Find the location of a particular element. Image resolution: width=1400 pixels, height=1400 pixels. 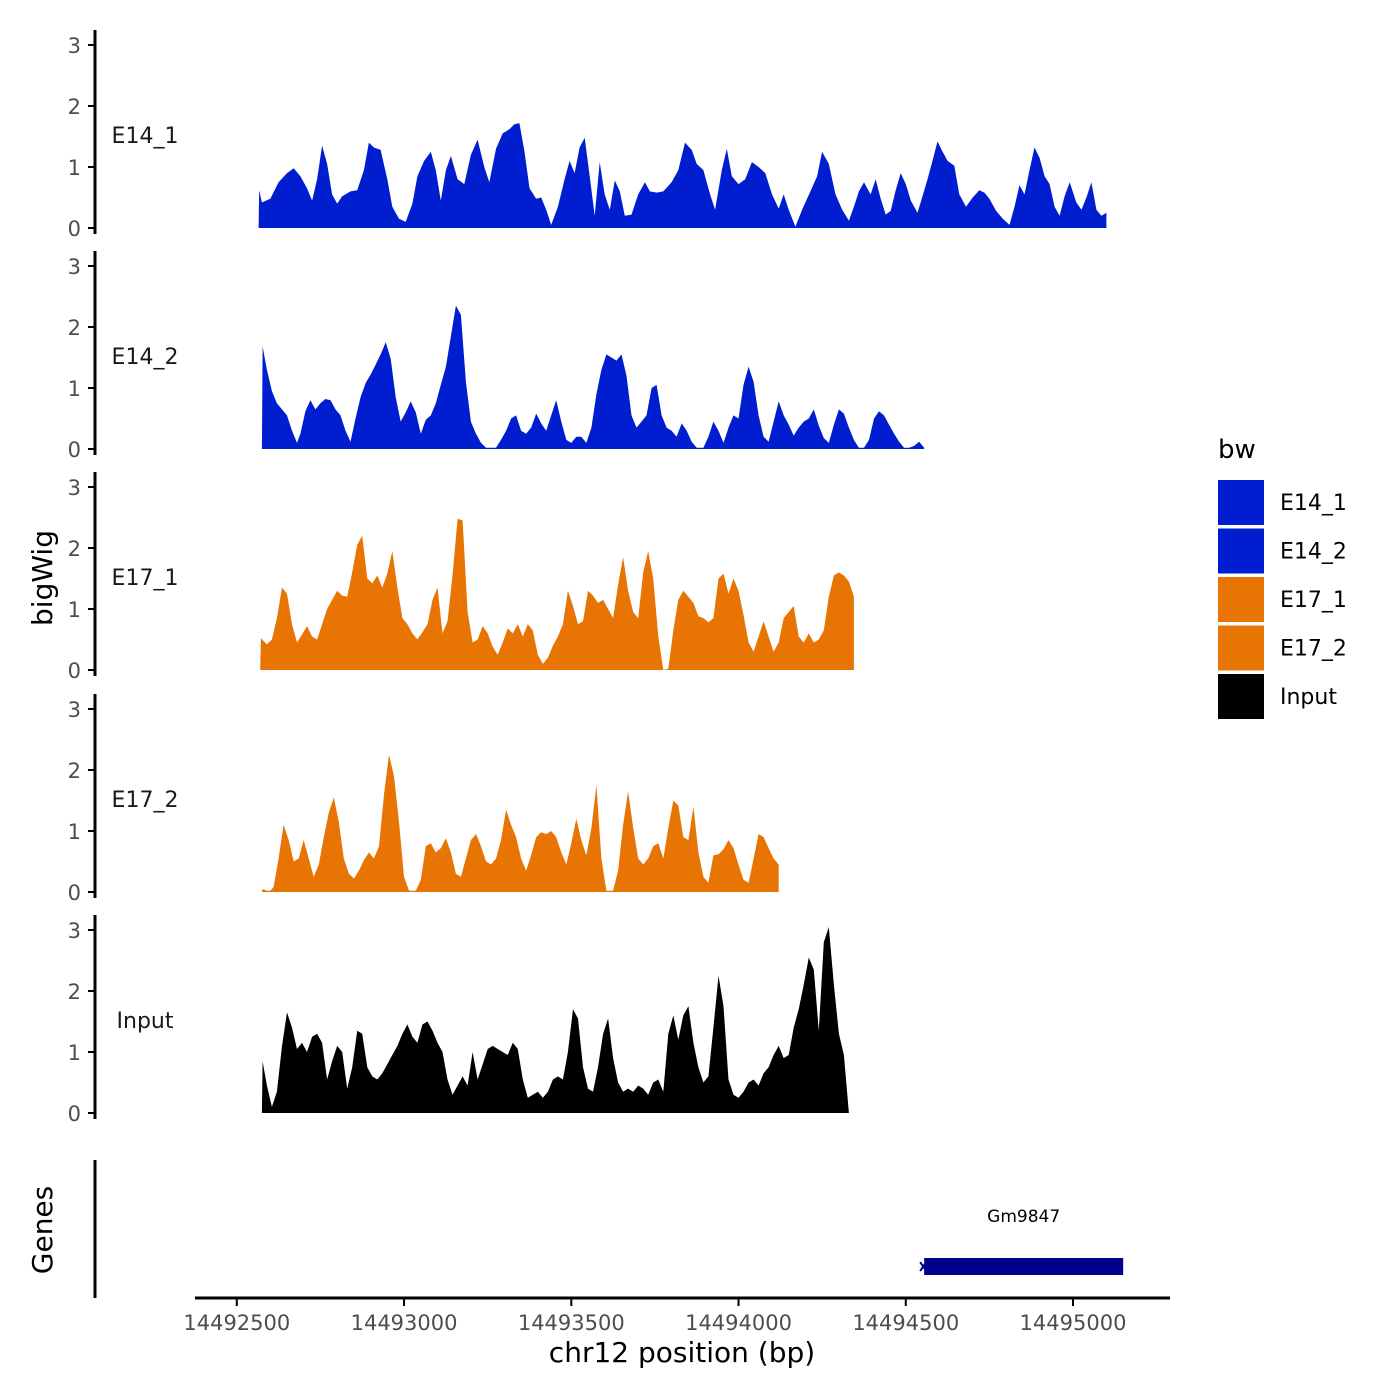

legend-label: E14_1 is located at coordinates (1313, 503).